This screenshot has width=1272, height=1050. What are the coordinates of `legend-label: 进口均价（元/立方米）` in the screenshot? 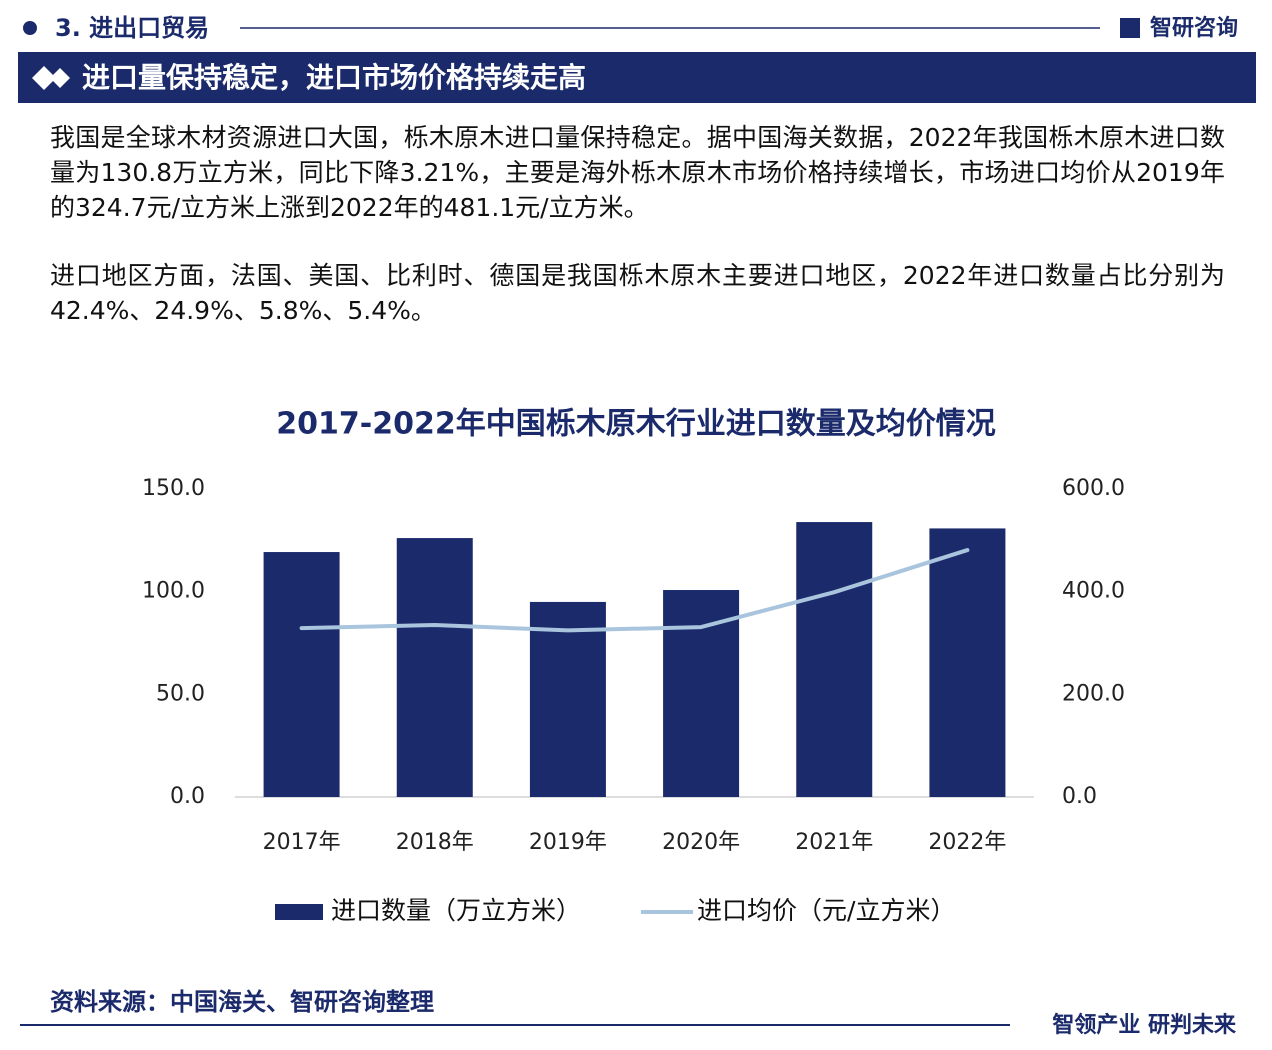 It's located at (826, 910).